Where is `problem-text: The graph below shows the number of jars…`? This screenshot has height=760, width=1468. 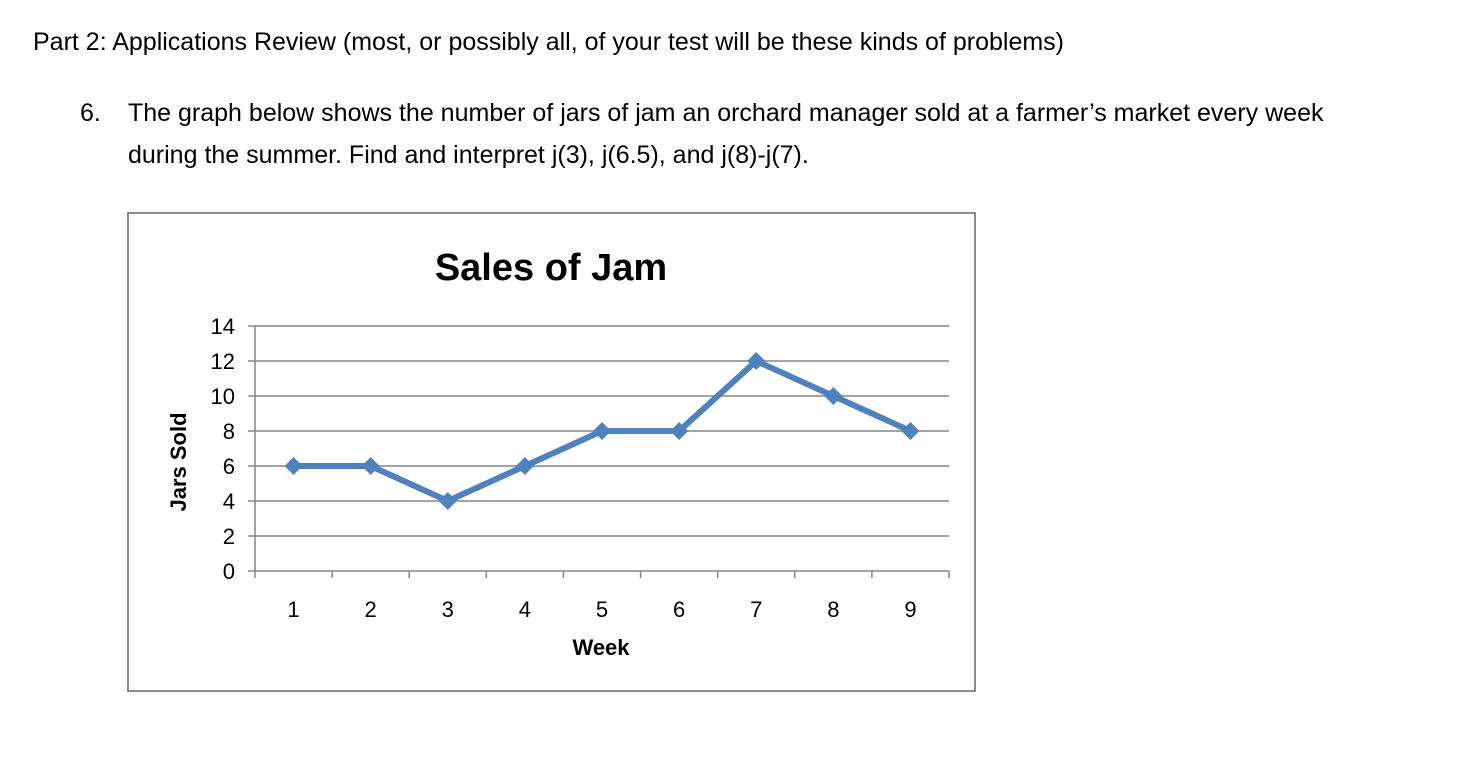 problem-text: The graph below shows the number of jars… is located at coordinates (789, 134).